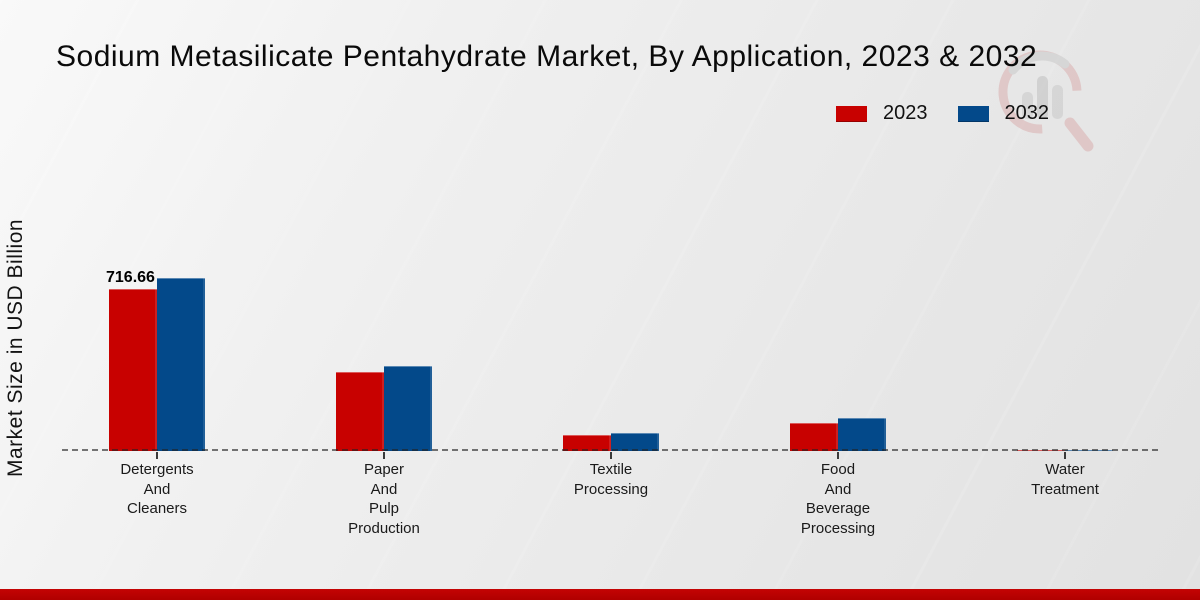 This screenshot has height=600, width=1200. Describe the element at coordinates (600, 594) in the screenshot. I see `bottom-red-band` at that location.